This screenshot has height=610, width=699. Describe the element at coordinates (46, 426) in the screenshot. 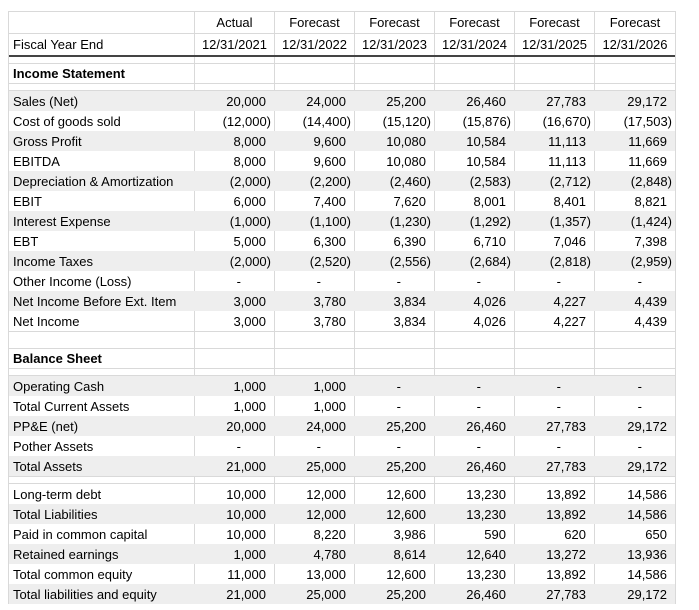

I see `row-label: PP&E (net)` at that location.